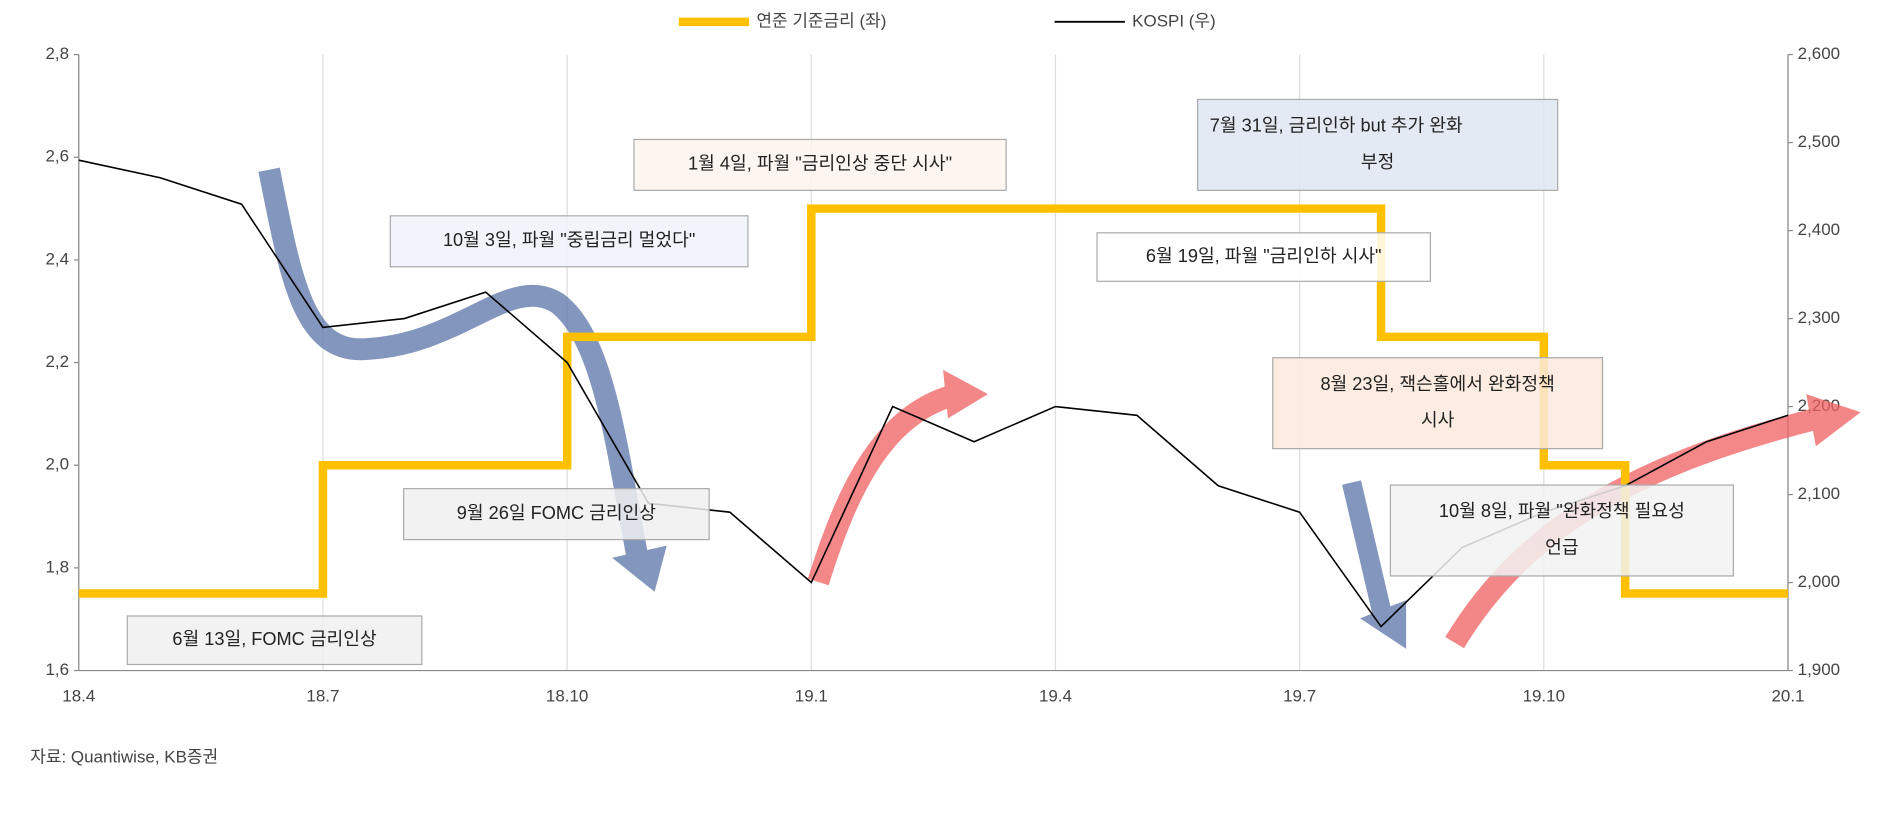  What do you see at coordinates (58, 361) in the screenshot?
I see `y-tick-label: 2,2` at bounding box center [58, 361].